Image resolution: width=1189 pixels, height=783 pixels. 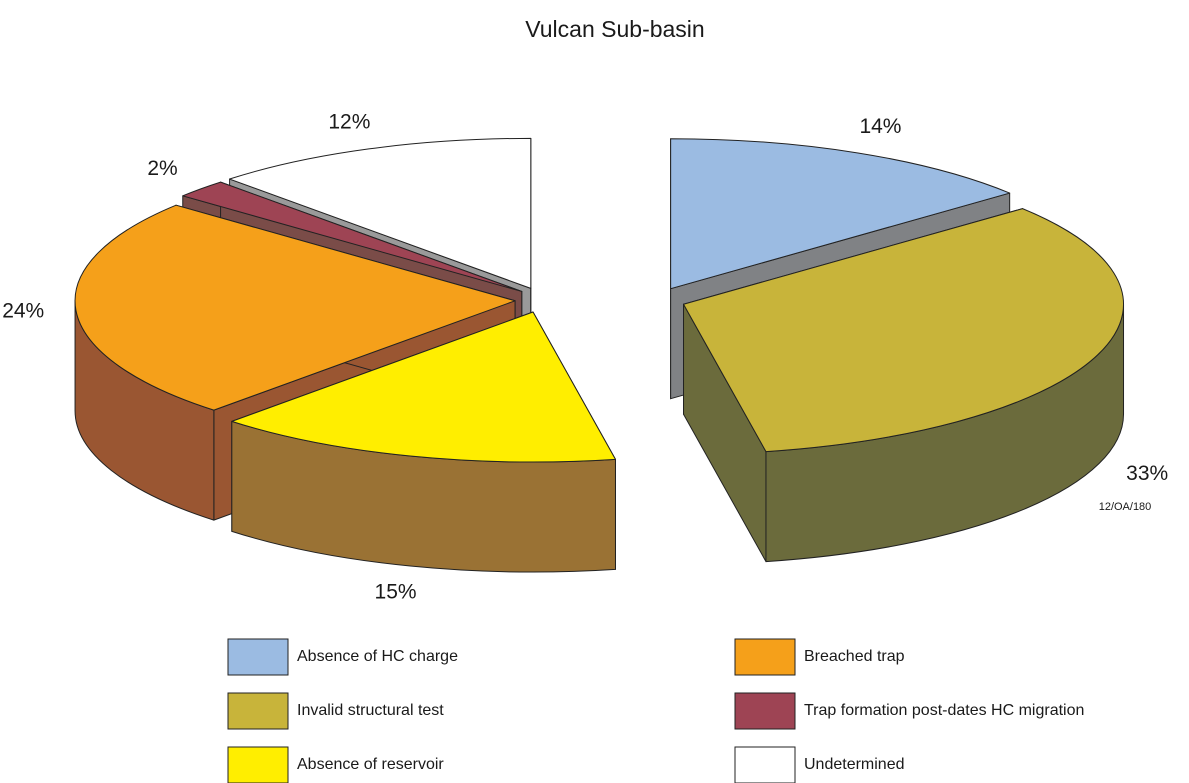 I want to click on legend-label: Invalid structural test, so click(x=370, y=710).